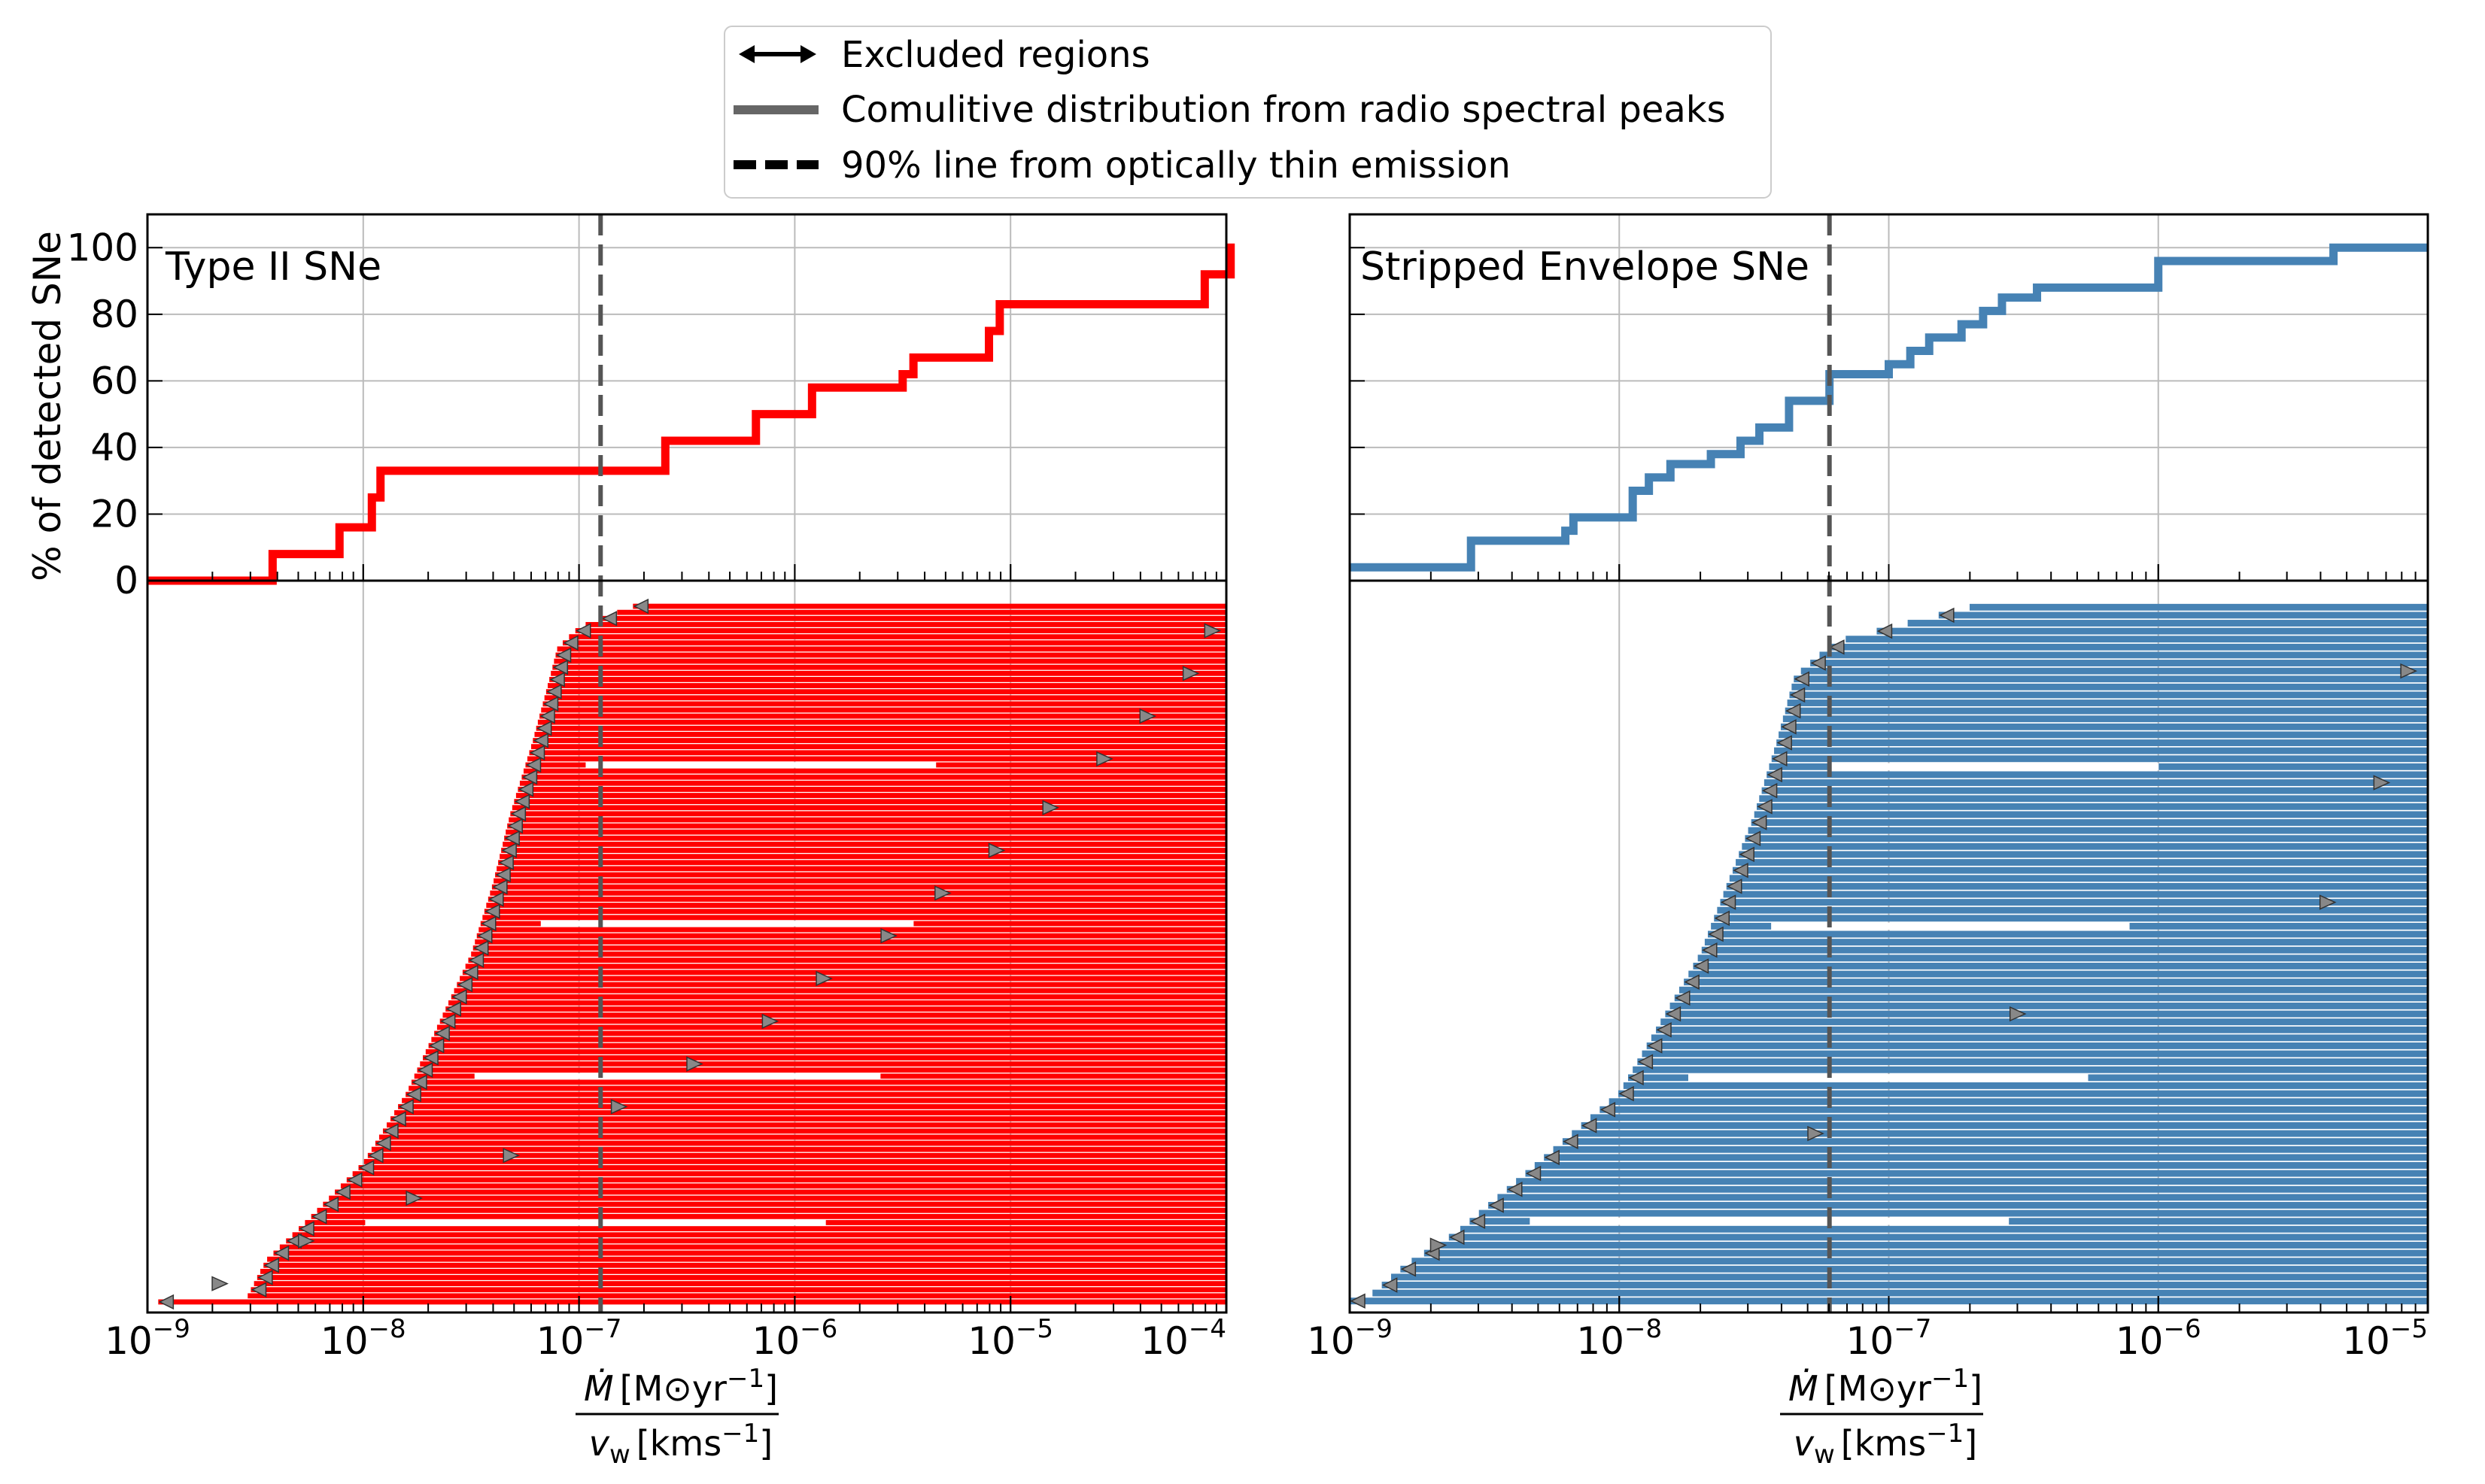 This screenshot has height=1484, width=2485. Describe the element at coordinates (147, 1338) in the screenshot. I see `x-tick-label: 10⁻⁹` at that location.